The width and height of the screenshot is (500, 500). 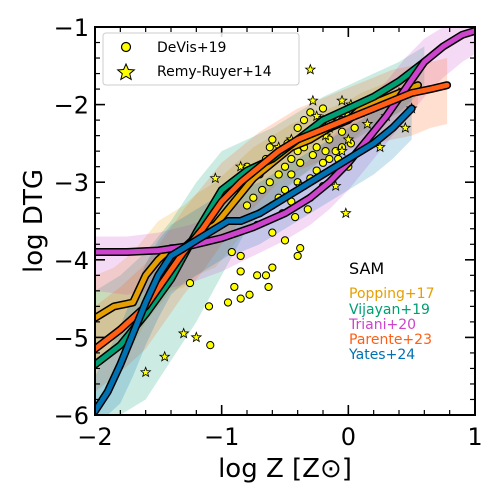 I want to click on y-tick-label: −1, so click(x=71, y=28).